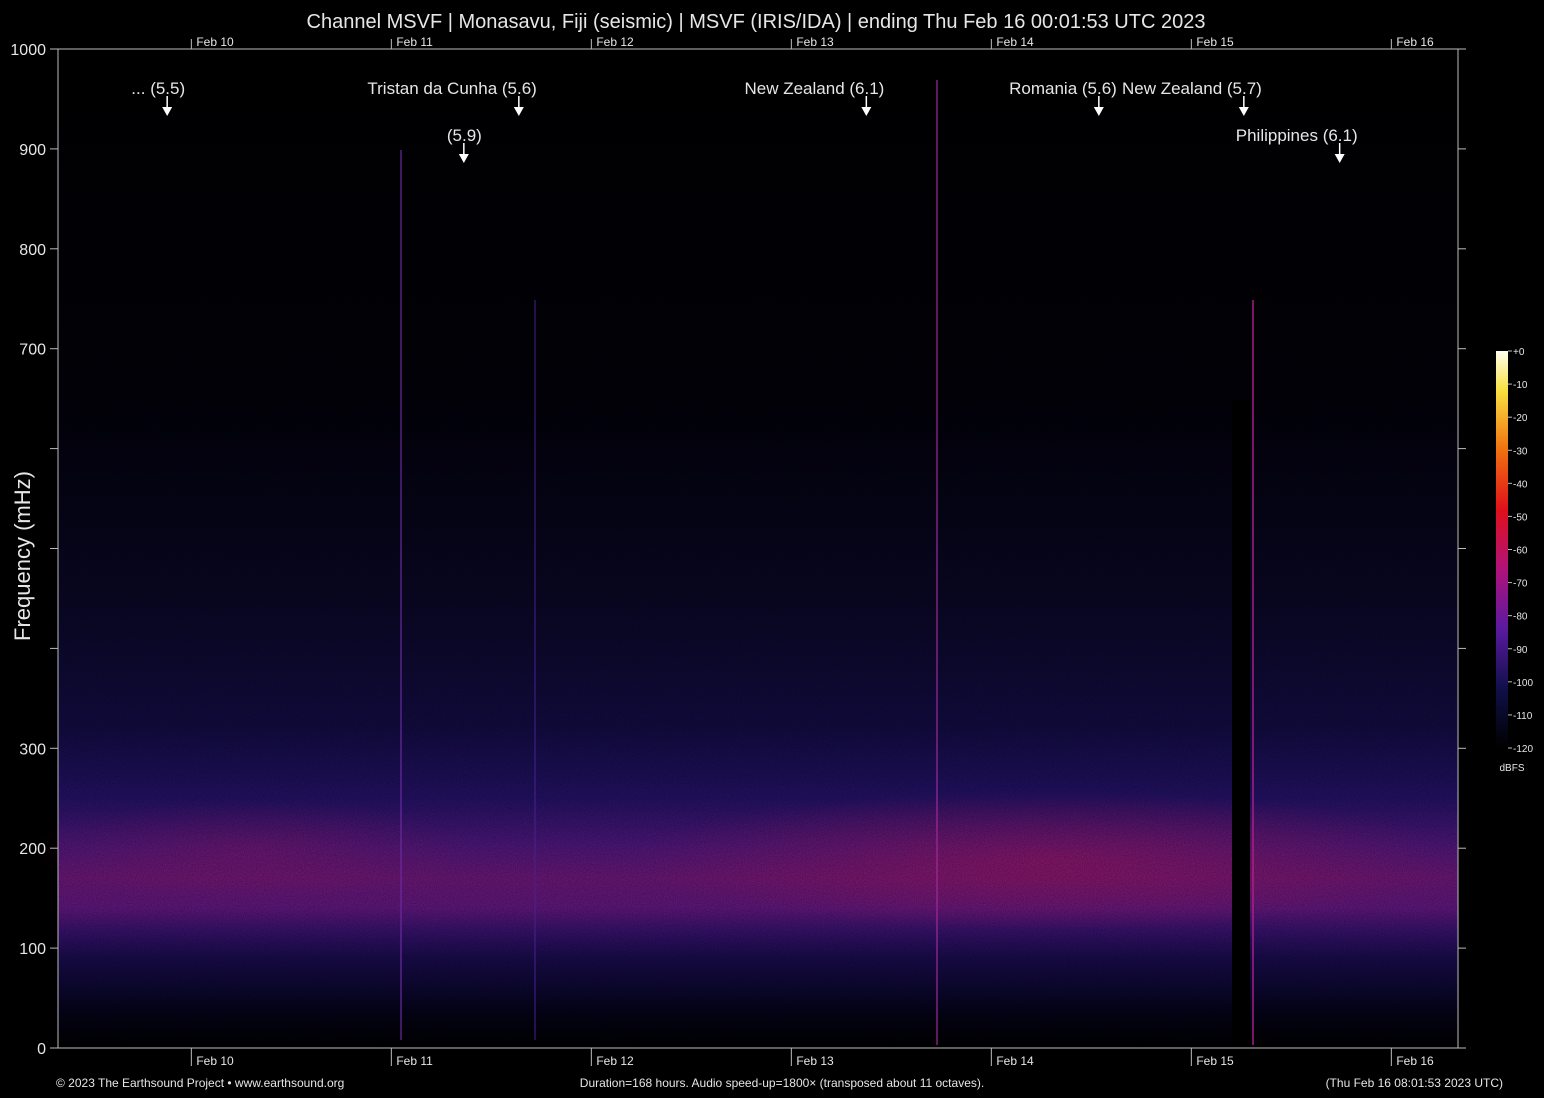 The height and width of the screenshot is (1098, 1544). What do you see at coordinates (32, 250) in the screenshot?
I see `y-tick-label: 800` at bounding box center [32, 250].